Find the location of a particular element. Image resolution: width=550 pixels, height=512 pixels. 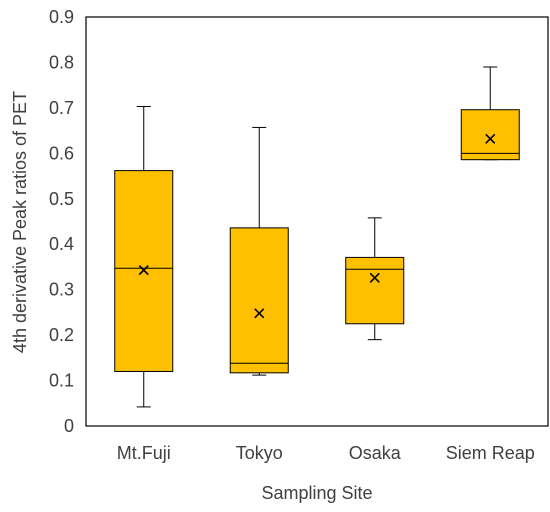

y-tick-label: 0.5 is located at coordinates (61, 199).